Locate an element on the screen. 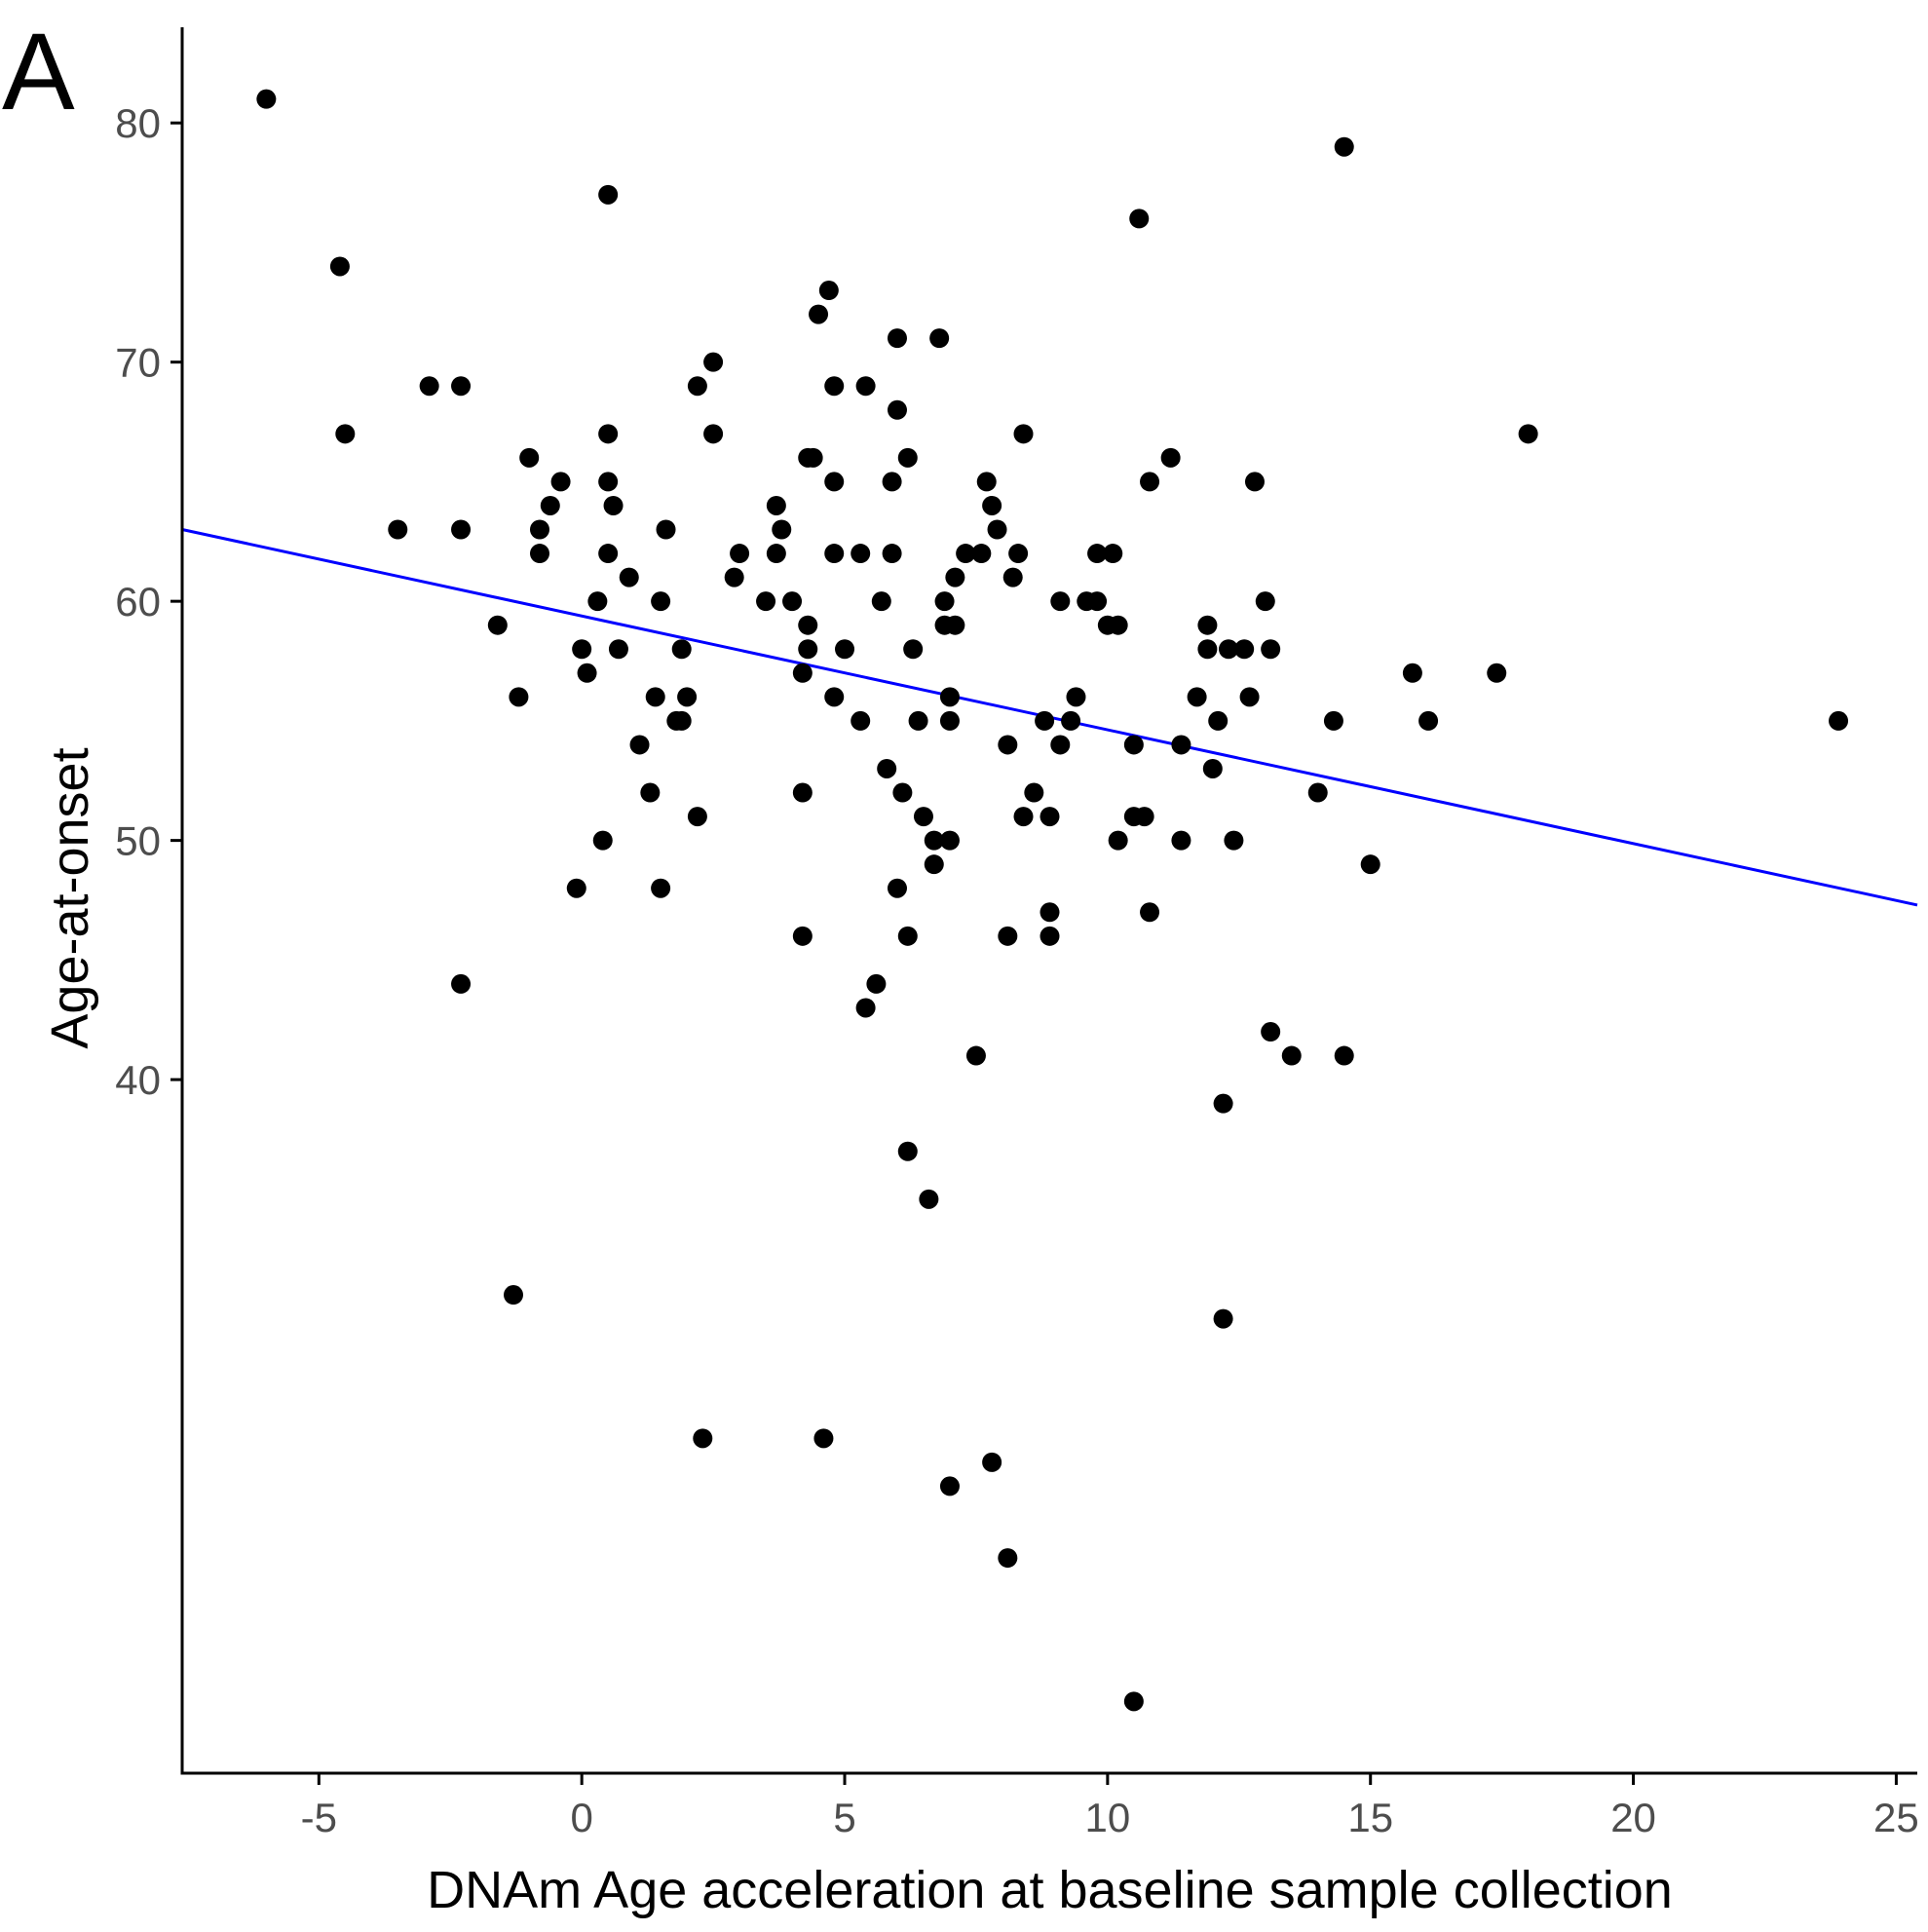  y-axis-title: Age-at-onset is located at coordinates (70, 897).